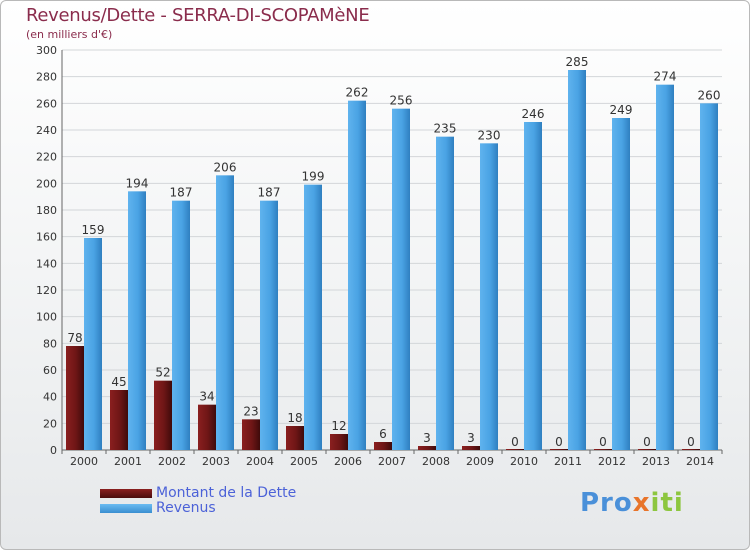 The width and height of the screenshot is (750, 550). I want to click on y-tick-label: 40, so click(50, 397).